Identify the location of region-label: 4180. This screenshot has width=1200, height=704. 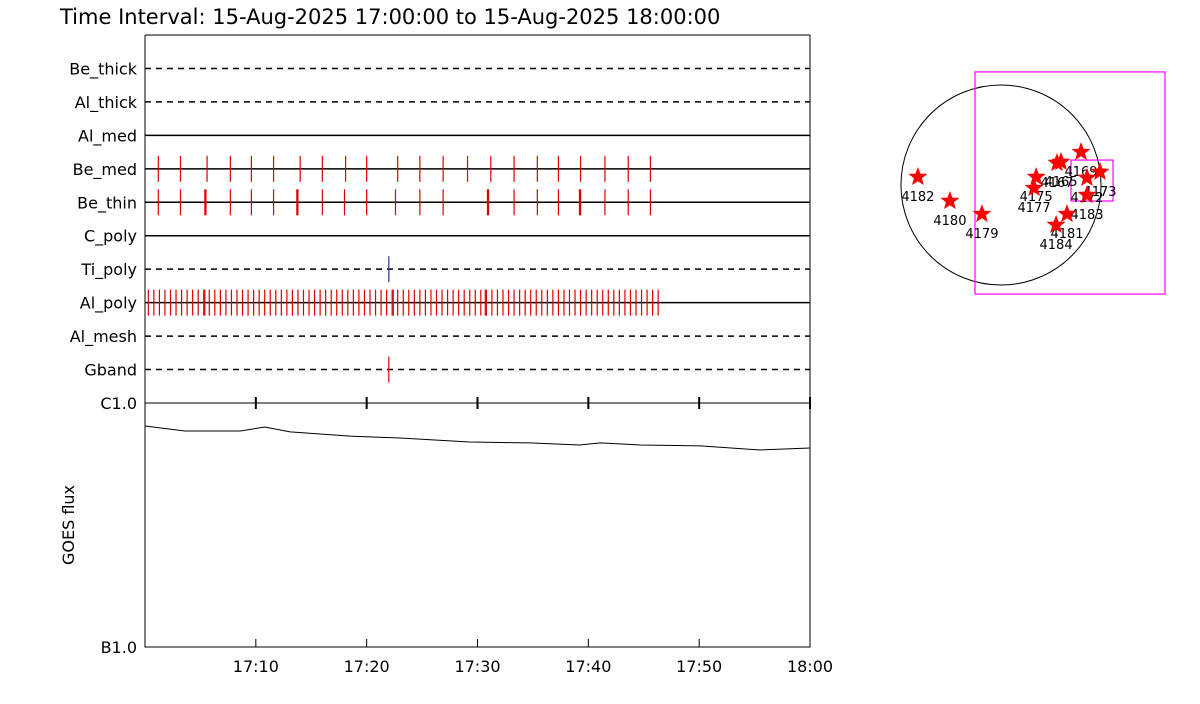
(949, 221).